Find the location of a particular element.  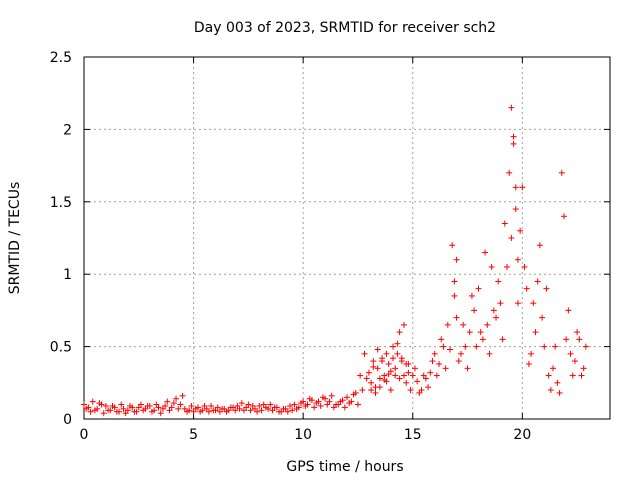

y-tick-label: 0.5 is located at coordinates (61, 348).